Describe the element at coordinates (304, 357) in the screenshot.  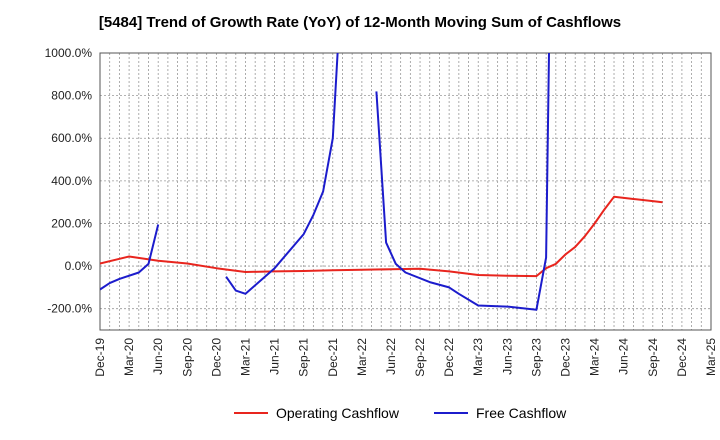
I see `x-tick-label: Sep-21` at that location.